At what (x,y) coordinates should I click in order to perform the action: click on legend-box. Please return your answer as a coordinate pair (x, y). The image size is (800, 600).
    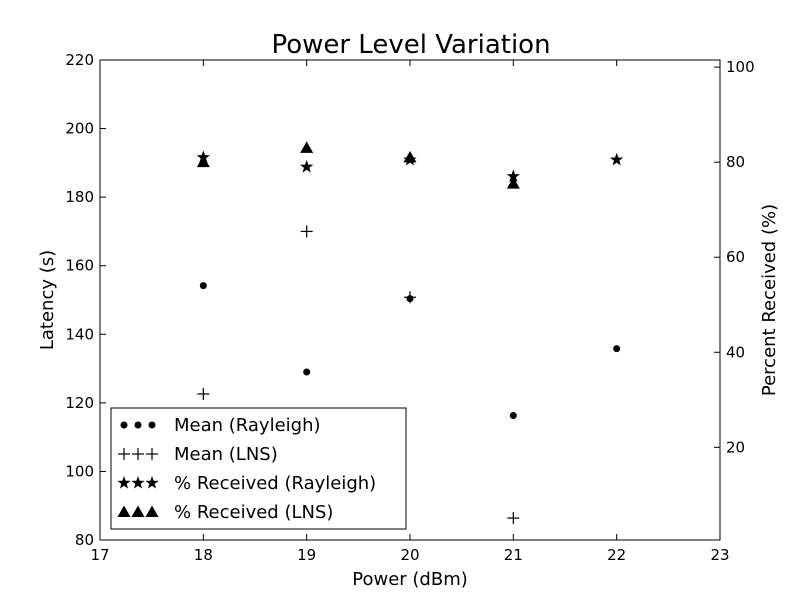
    Looking at the image, I should click on (258, 468).